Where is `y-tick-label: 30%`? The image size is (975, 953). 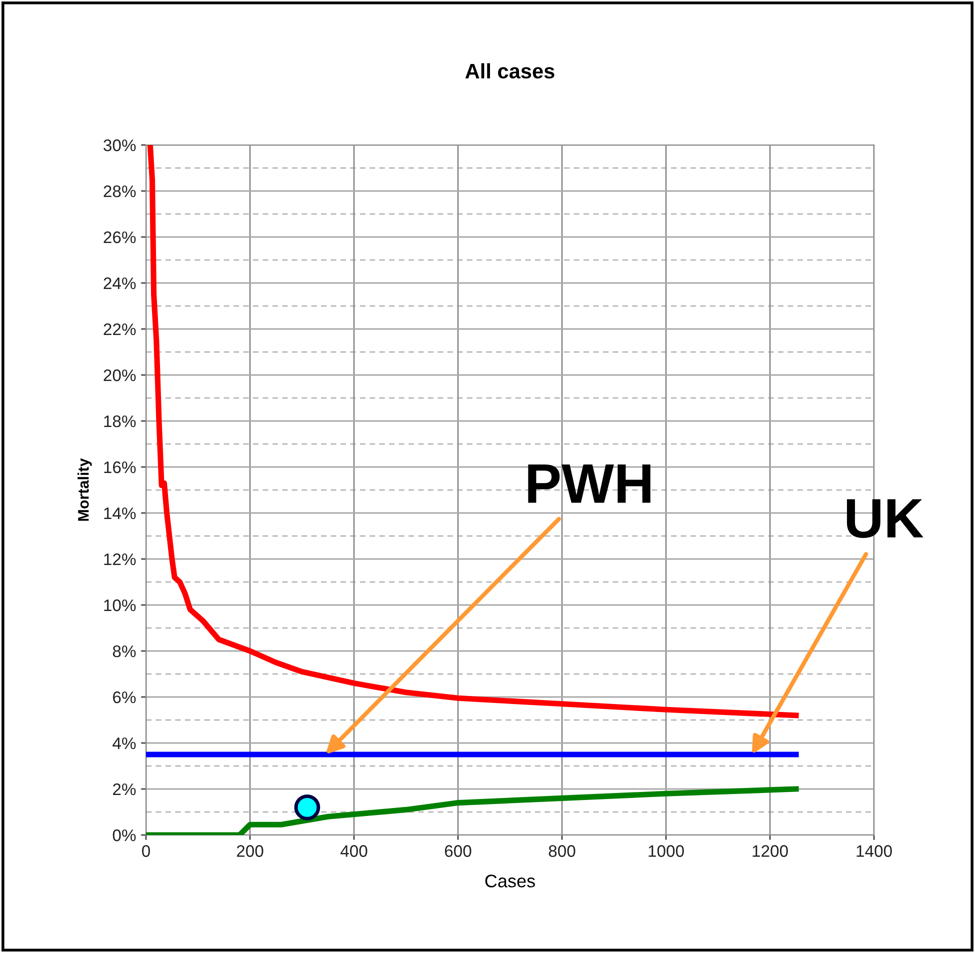 y-tick-label: 30% is located at coordinates (120, 145).